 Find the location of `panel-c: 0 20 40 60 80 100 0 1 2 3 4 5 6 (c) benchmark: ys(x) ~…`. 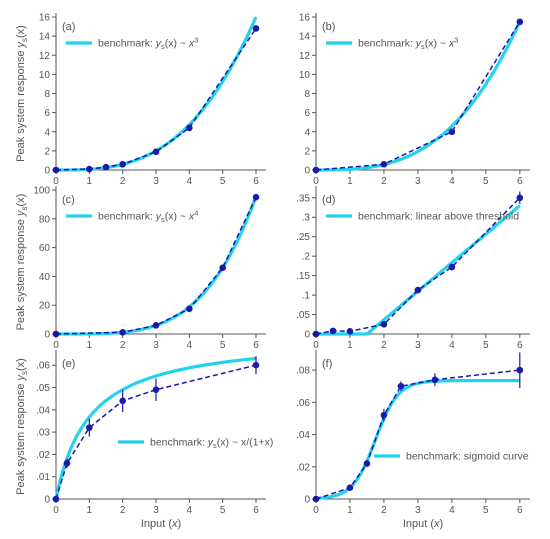

panel-c: 0 20 40 60 80 100 0 1 2 3 4 5 6 (c) benchmark: ys(x) ~… is located at coordinates (140, 268).